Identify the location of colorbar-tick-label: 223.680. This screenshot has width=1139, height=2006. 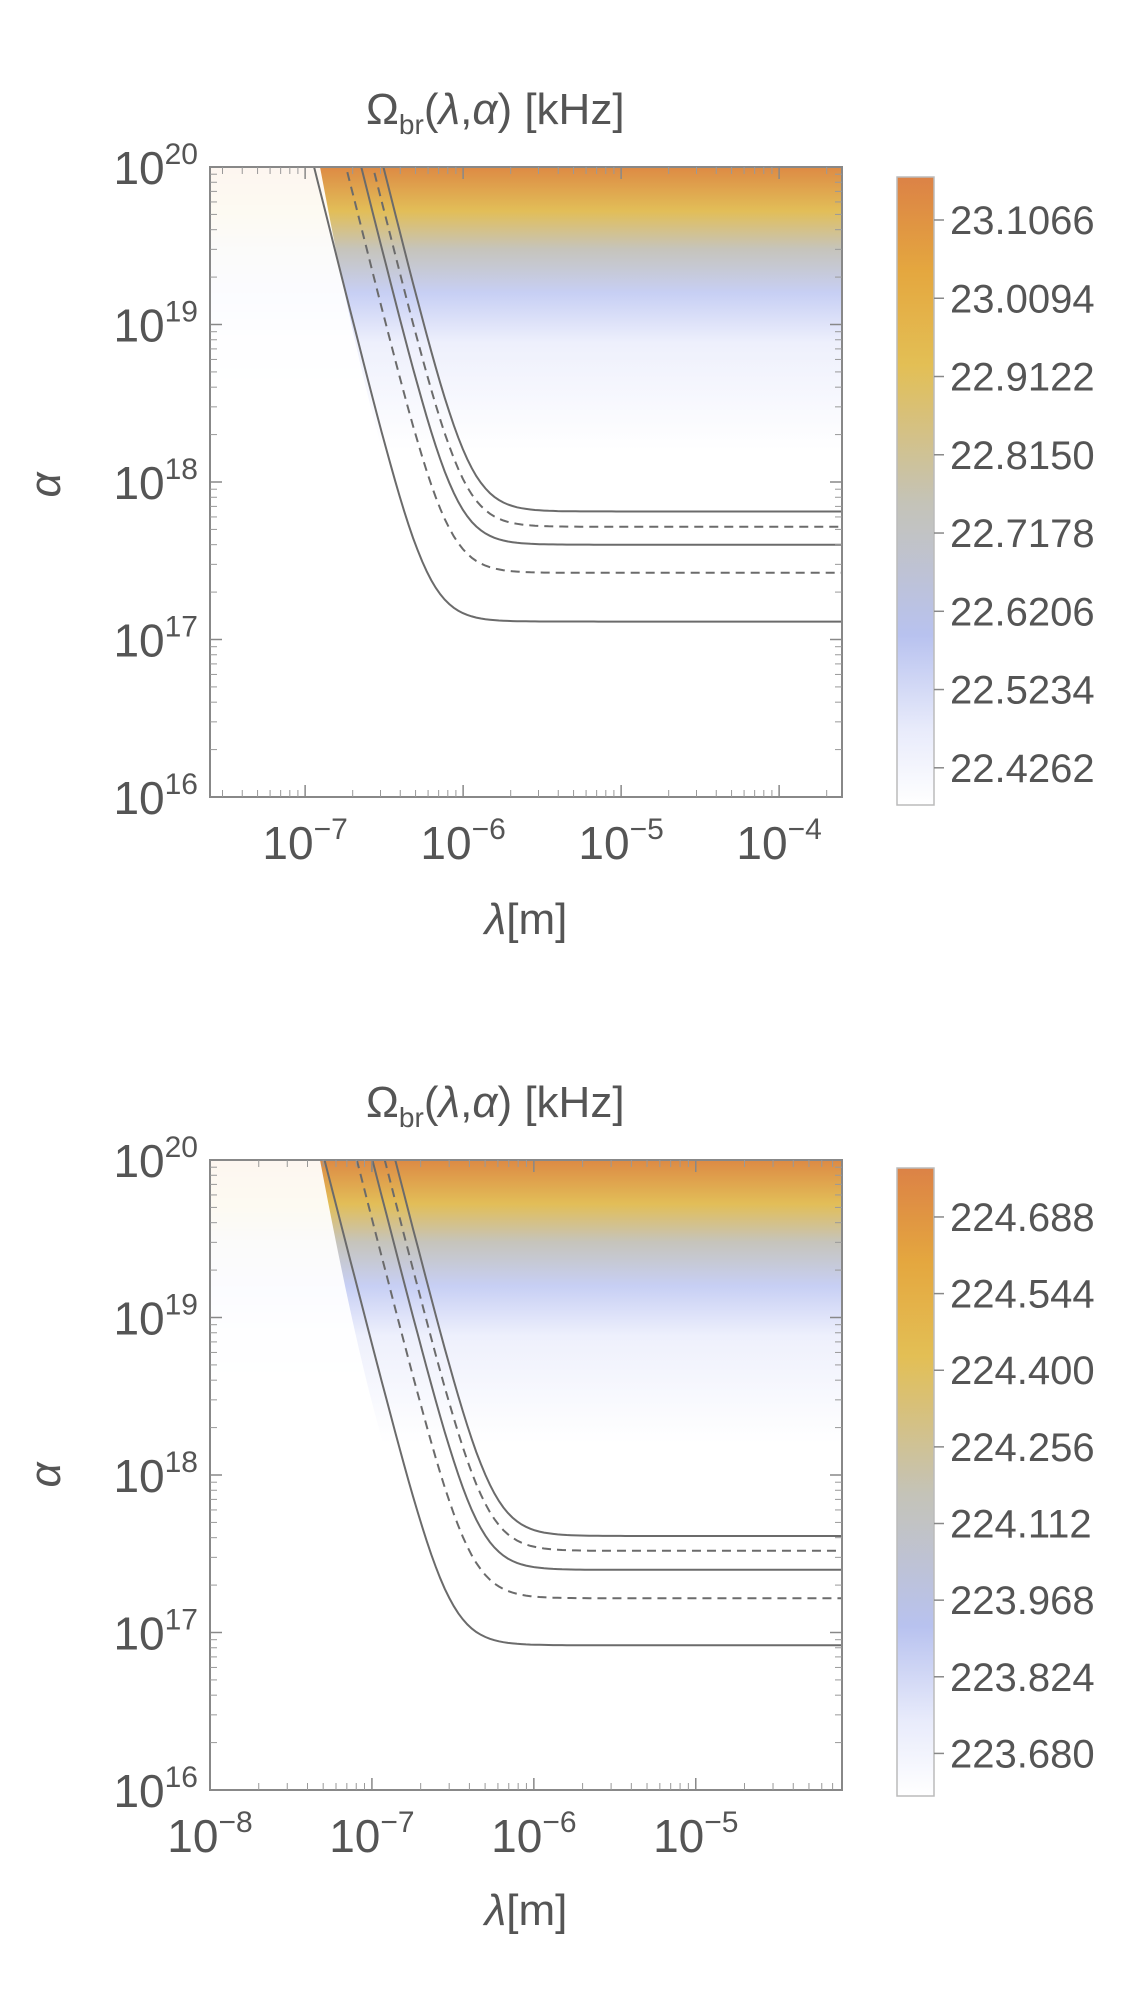
(1022, 1754).